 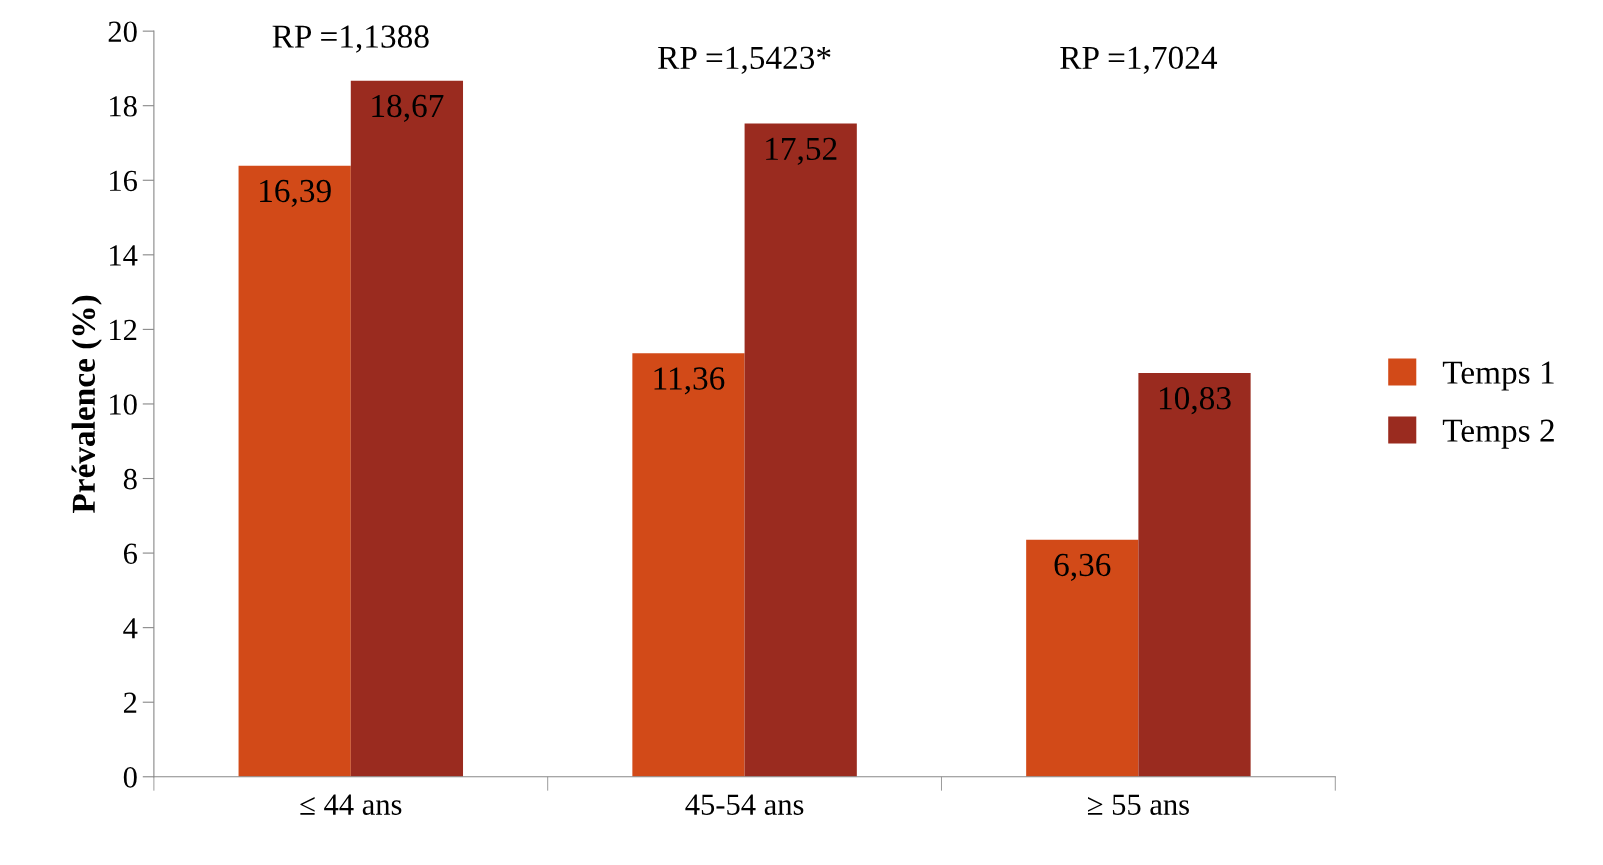 What do you see at coordinates (1498, 376) in the screenshot?
I see `legend-label: Temps 1` at bounding box center [1498, 376].